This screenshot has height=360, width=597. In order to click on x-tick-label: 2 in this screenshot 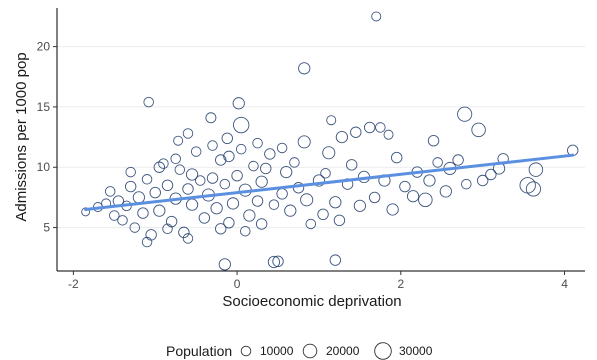, I will do `click(400, 284)`.